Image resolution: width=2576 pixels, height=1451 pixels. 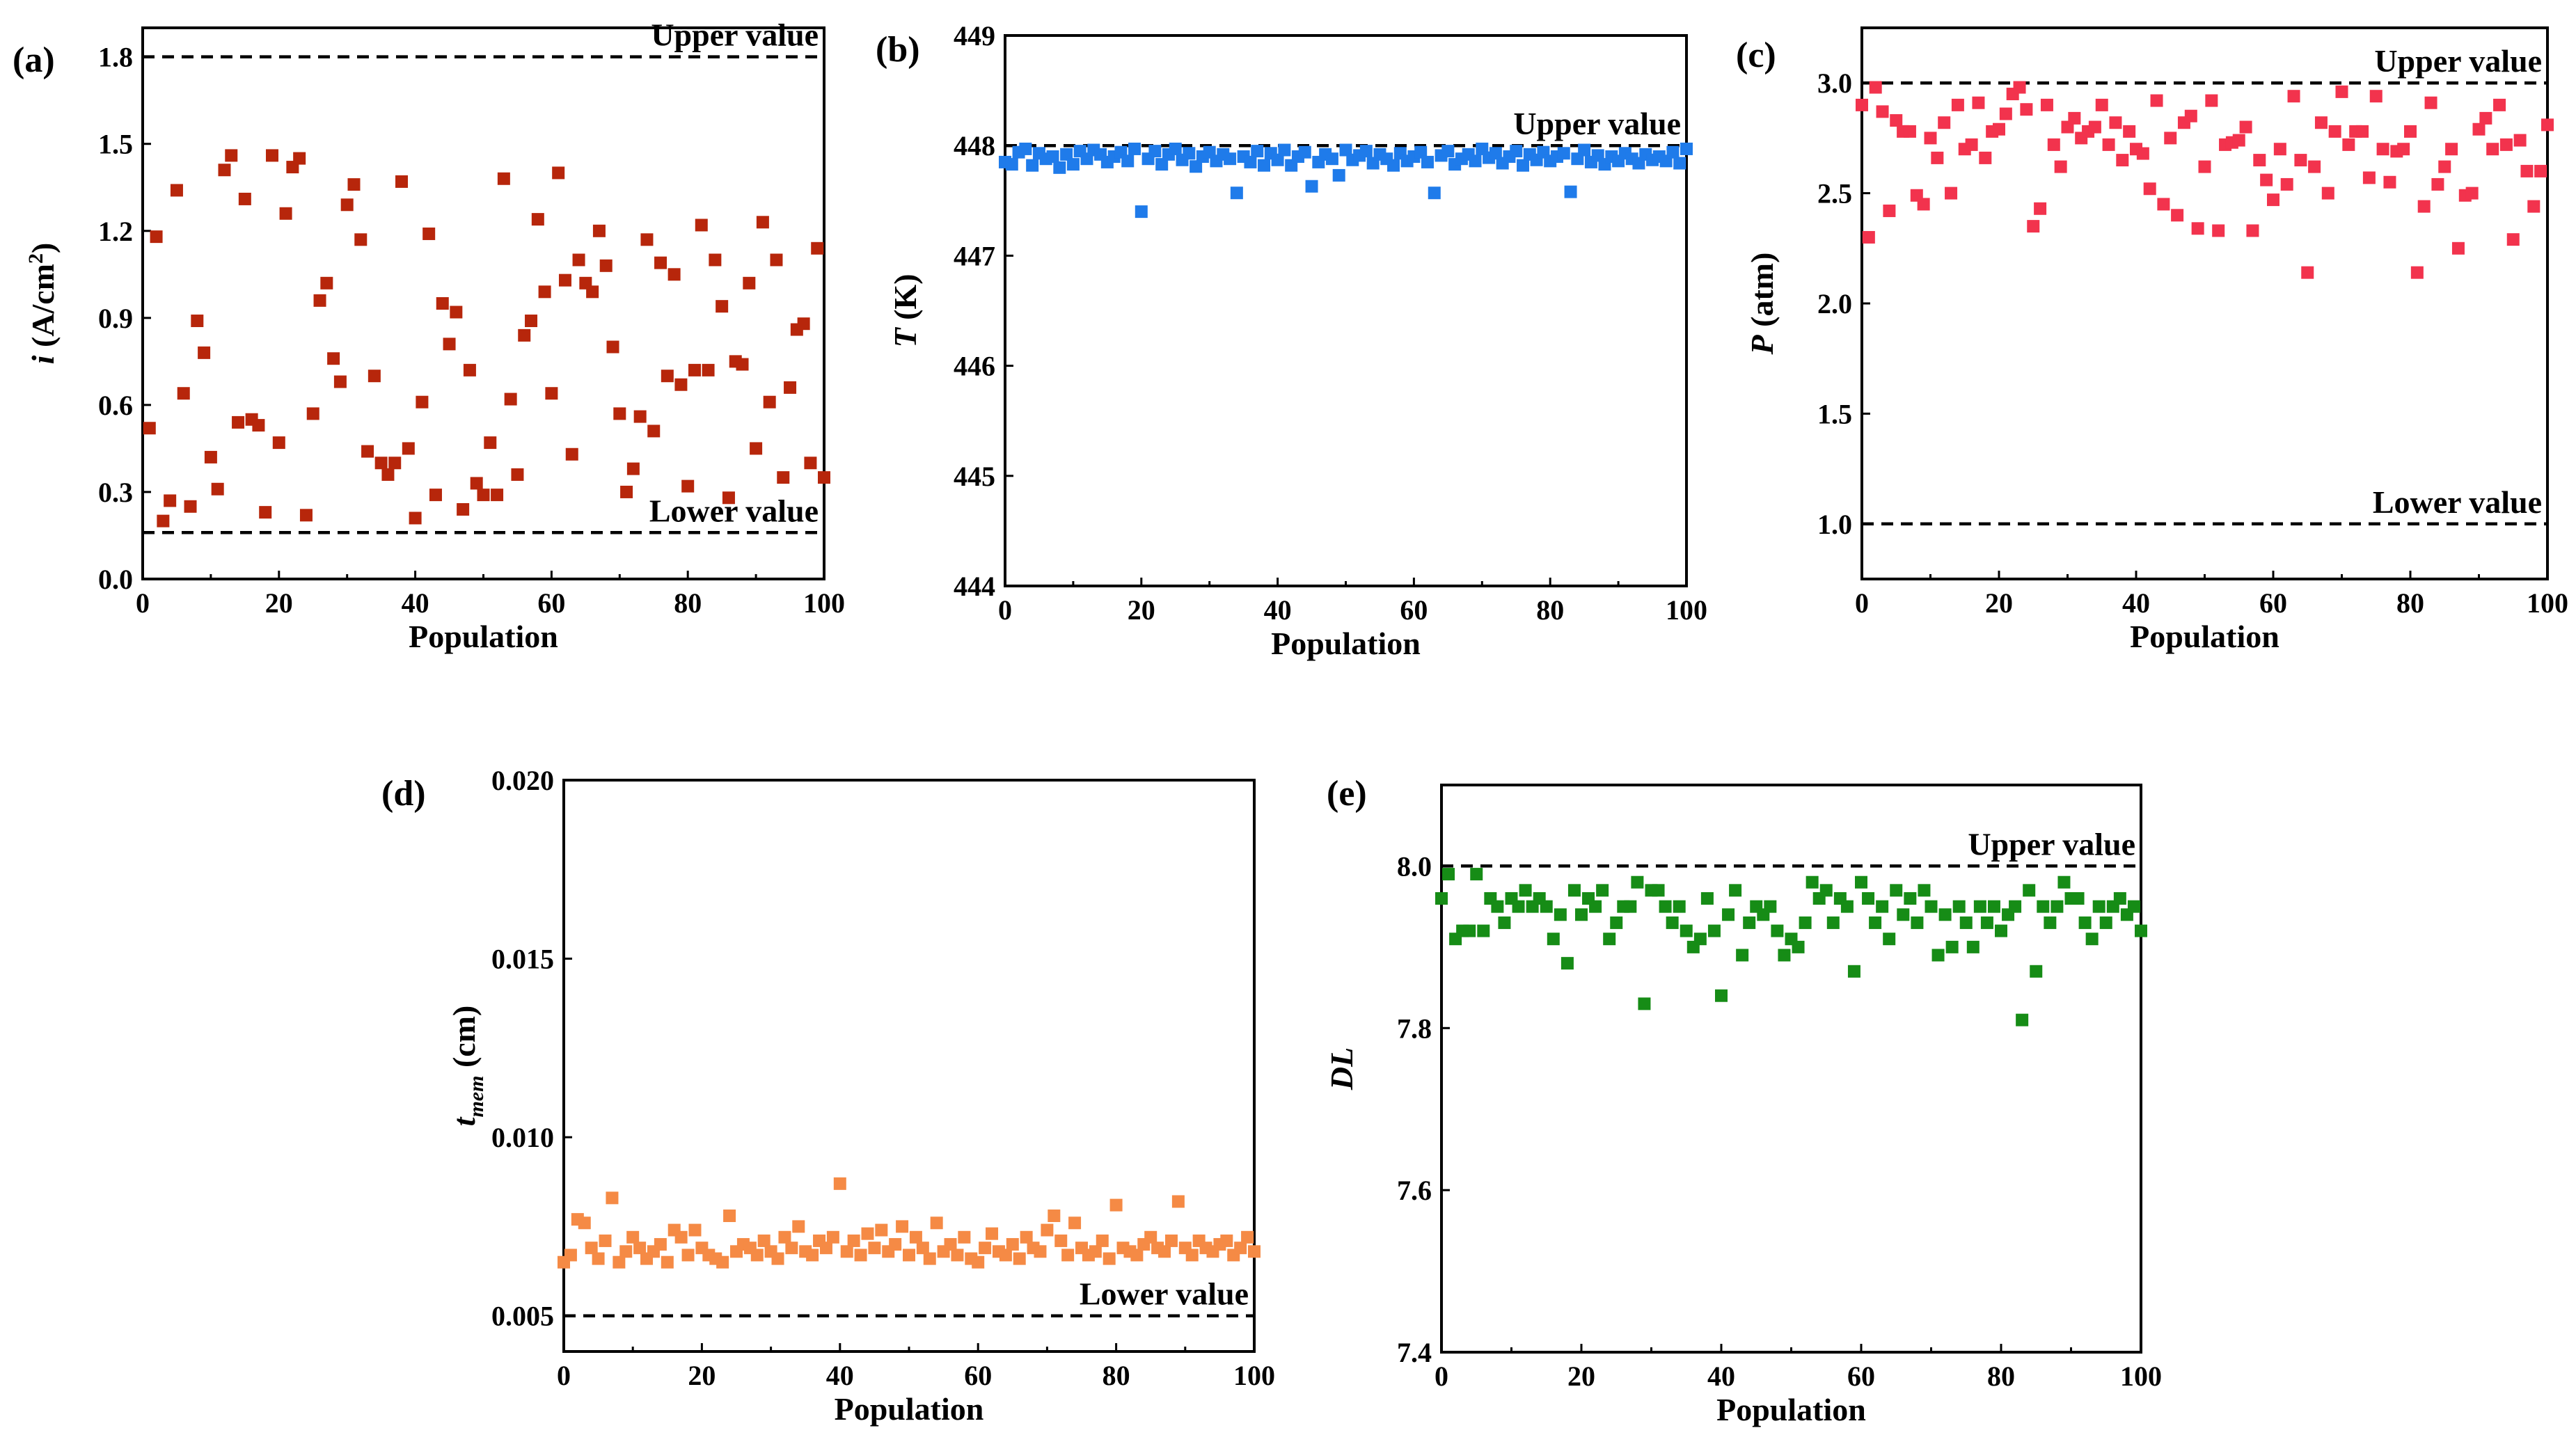 I want to click on y-tick-label: 0.010, so click(x=522, y=1137).